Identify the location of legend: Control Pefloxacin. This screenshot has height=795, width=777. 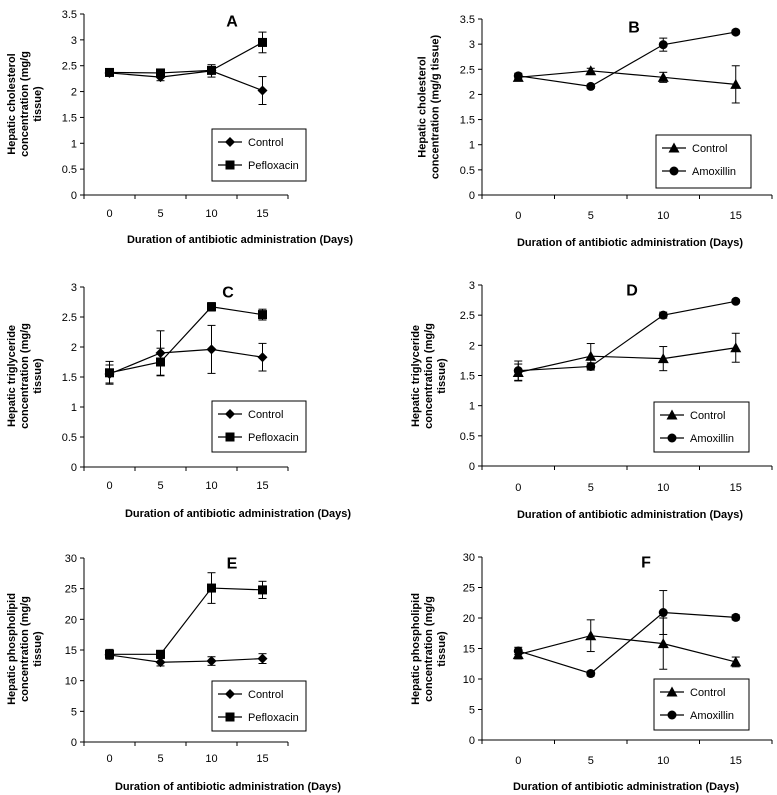
(259, 706).